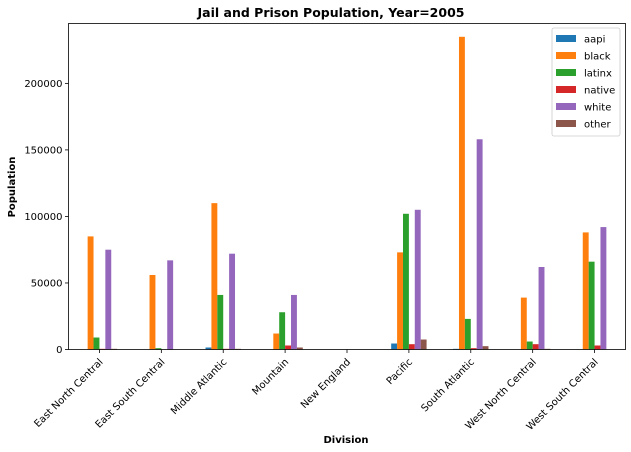 The width and height of the screenshot is (631, 452). I want to click on legend-label-white: white, so click(597, 108).